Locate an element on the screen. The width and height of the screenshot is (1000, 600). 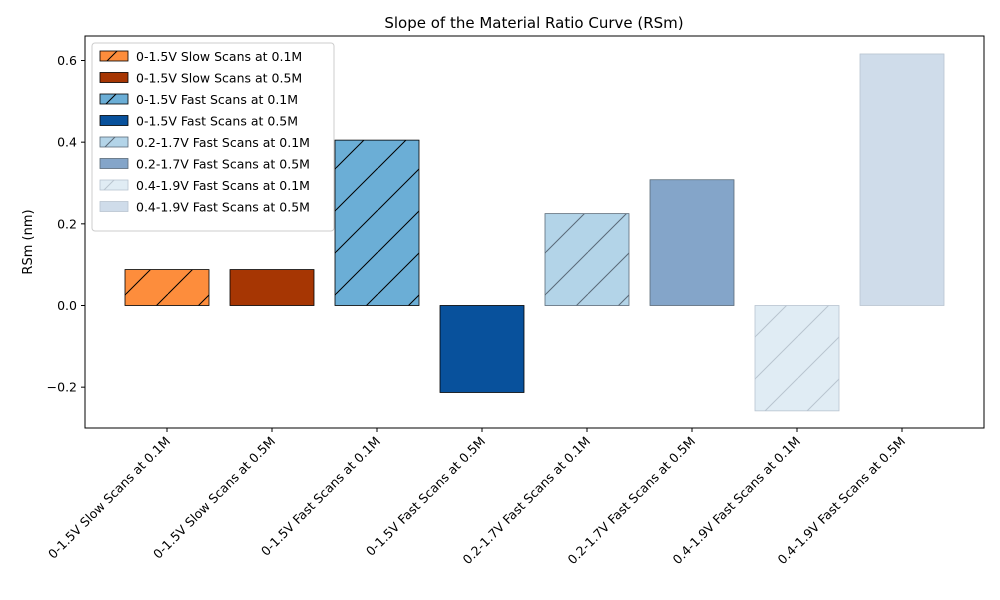
legend-label: 0-1.5V Slow Scans at 0.1M is located at coordinates (219, 56).